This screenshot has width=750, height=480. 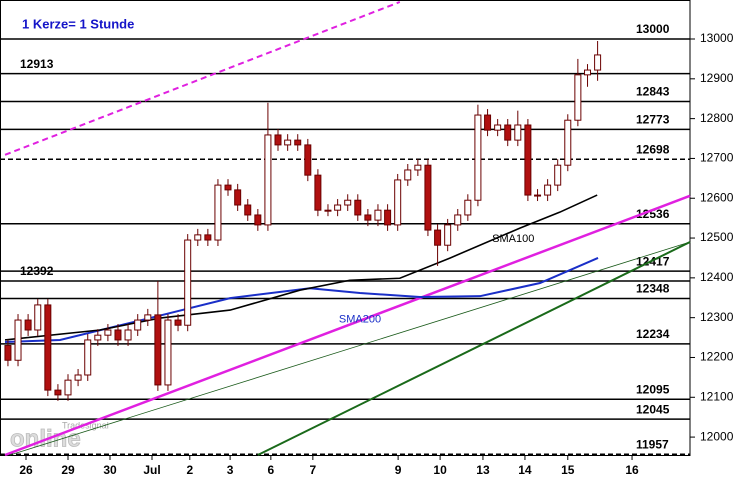 I want to click on y-tick-label: 13000, so click(x=717, y=38).